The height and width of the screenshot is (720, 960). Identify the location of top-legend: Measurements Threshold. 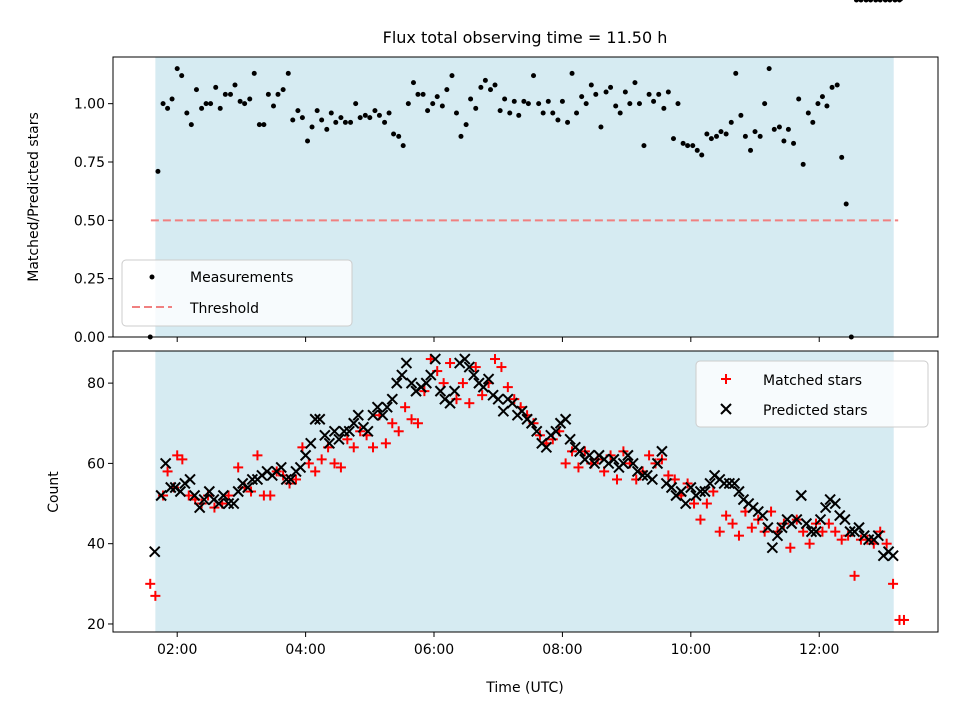
(237, 293).